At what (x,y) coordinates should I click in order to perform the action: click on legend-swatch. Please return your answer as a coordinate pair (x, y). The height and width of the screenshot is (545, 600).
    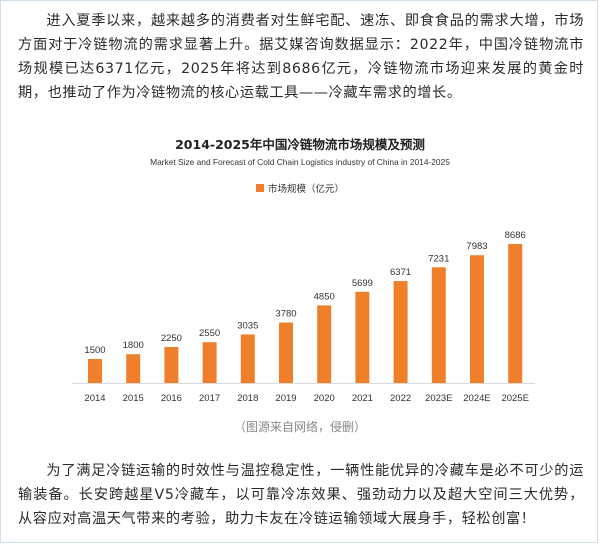
    Looking at the image, I should click on (259, 188).